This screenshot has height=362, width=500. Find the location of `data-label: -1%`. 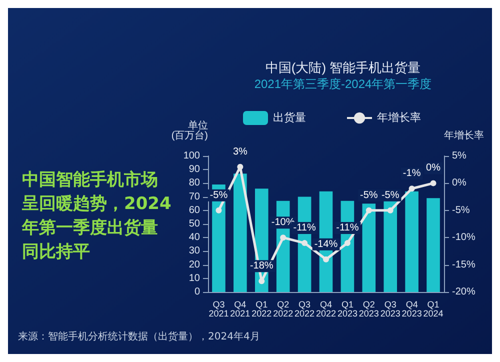

data-label: -1% is located at coordinates (411, 174).